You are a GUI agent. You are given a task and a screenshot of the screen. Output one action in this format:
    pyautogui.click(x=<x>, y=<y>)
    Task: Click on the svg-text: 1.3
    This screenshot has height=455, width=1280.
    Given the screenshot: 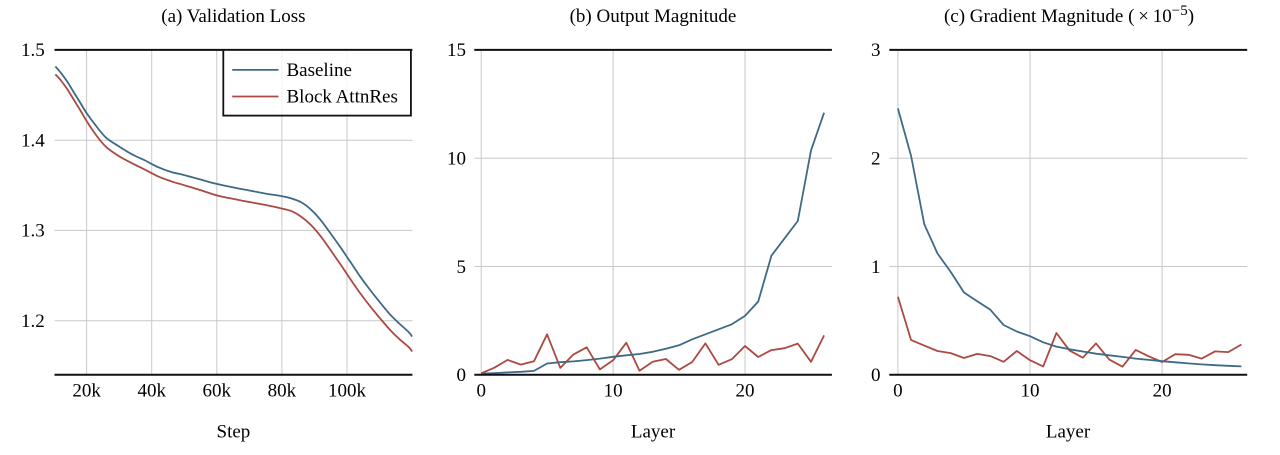 What is the action you would take?
    pyautogui.click(x=33, y=231)
    